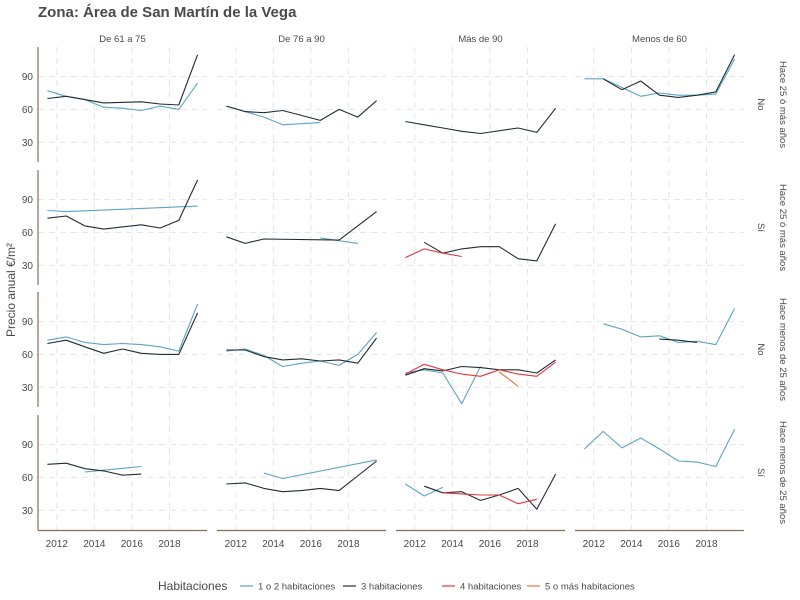 The image size is (800, 600). I want to click on legend-label: 1 o 2 habitaciones, so click(296, 587).